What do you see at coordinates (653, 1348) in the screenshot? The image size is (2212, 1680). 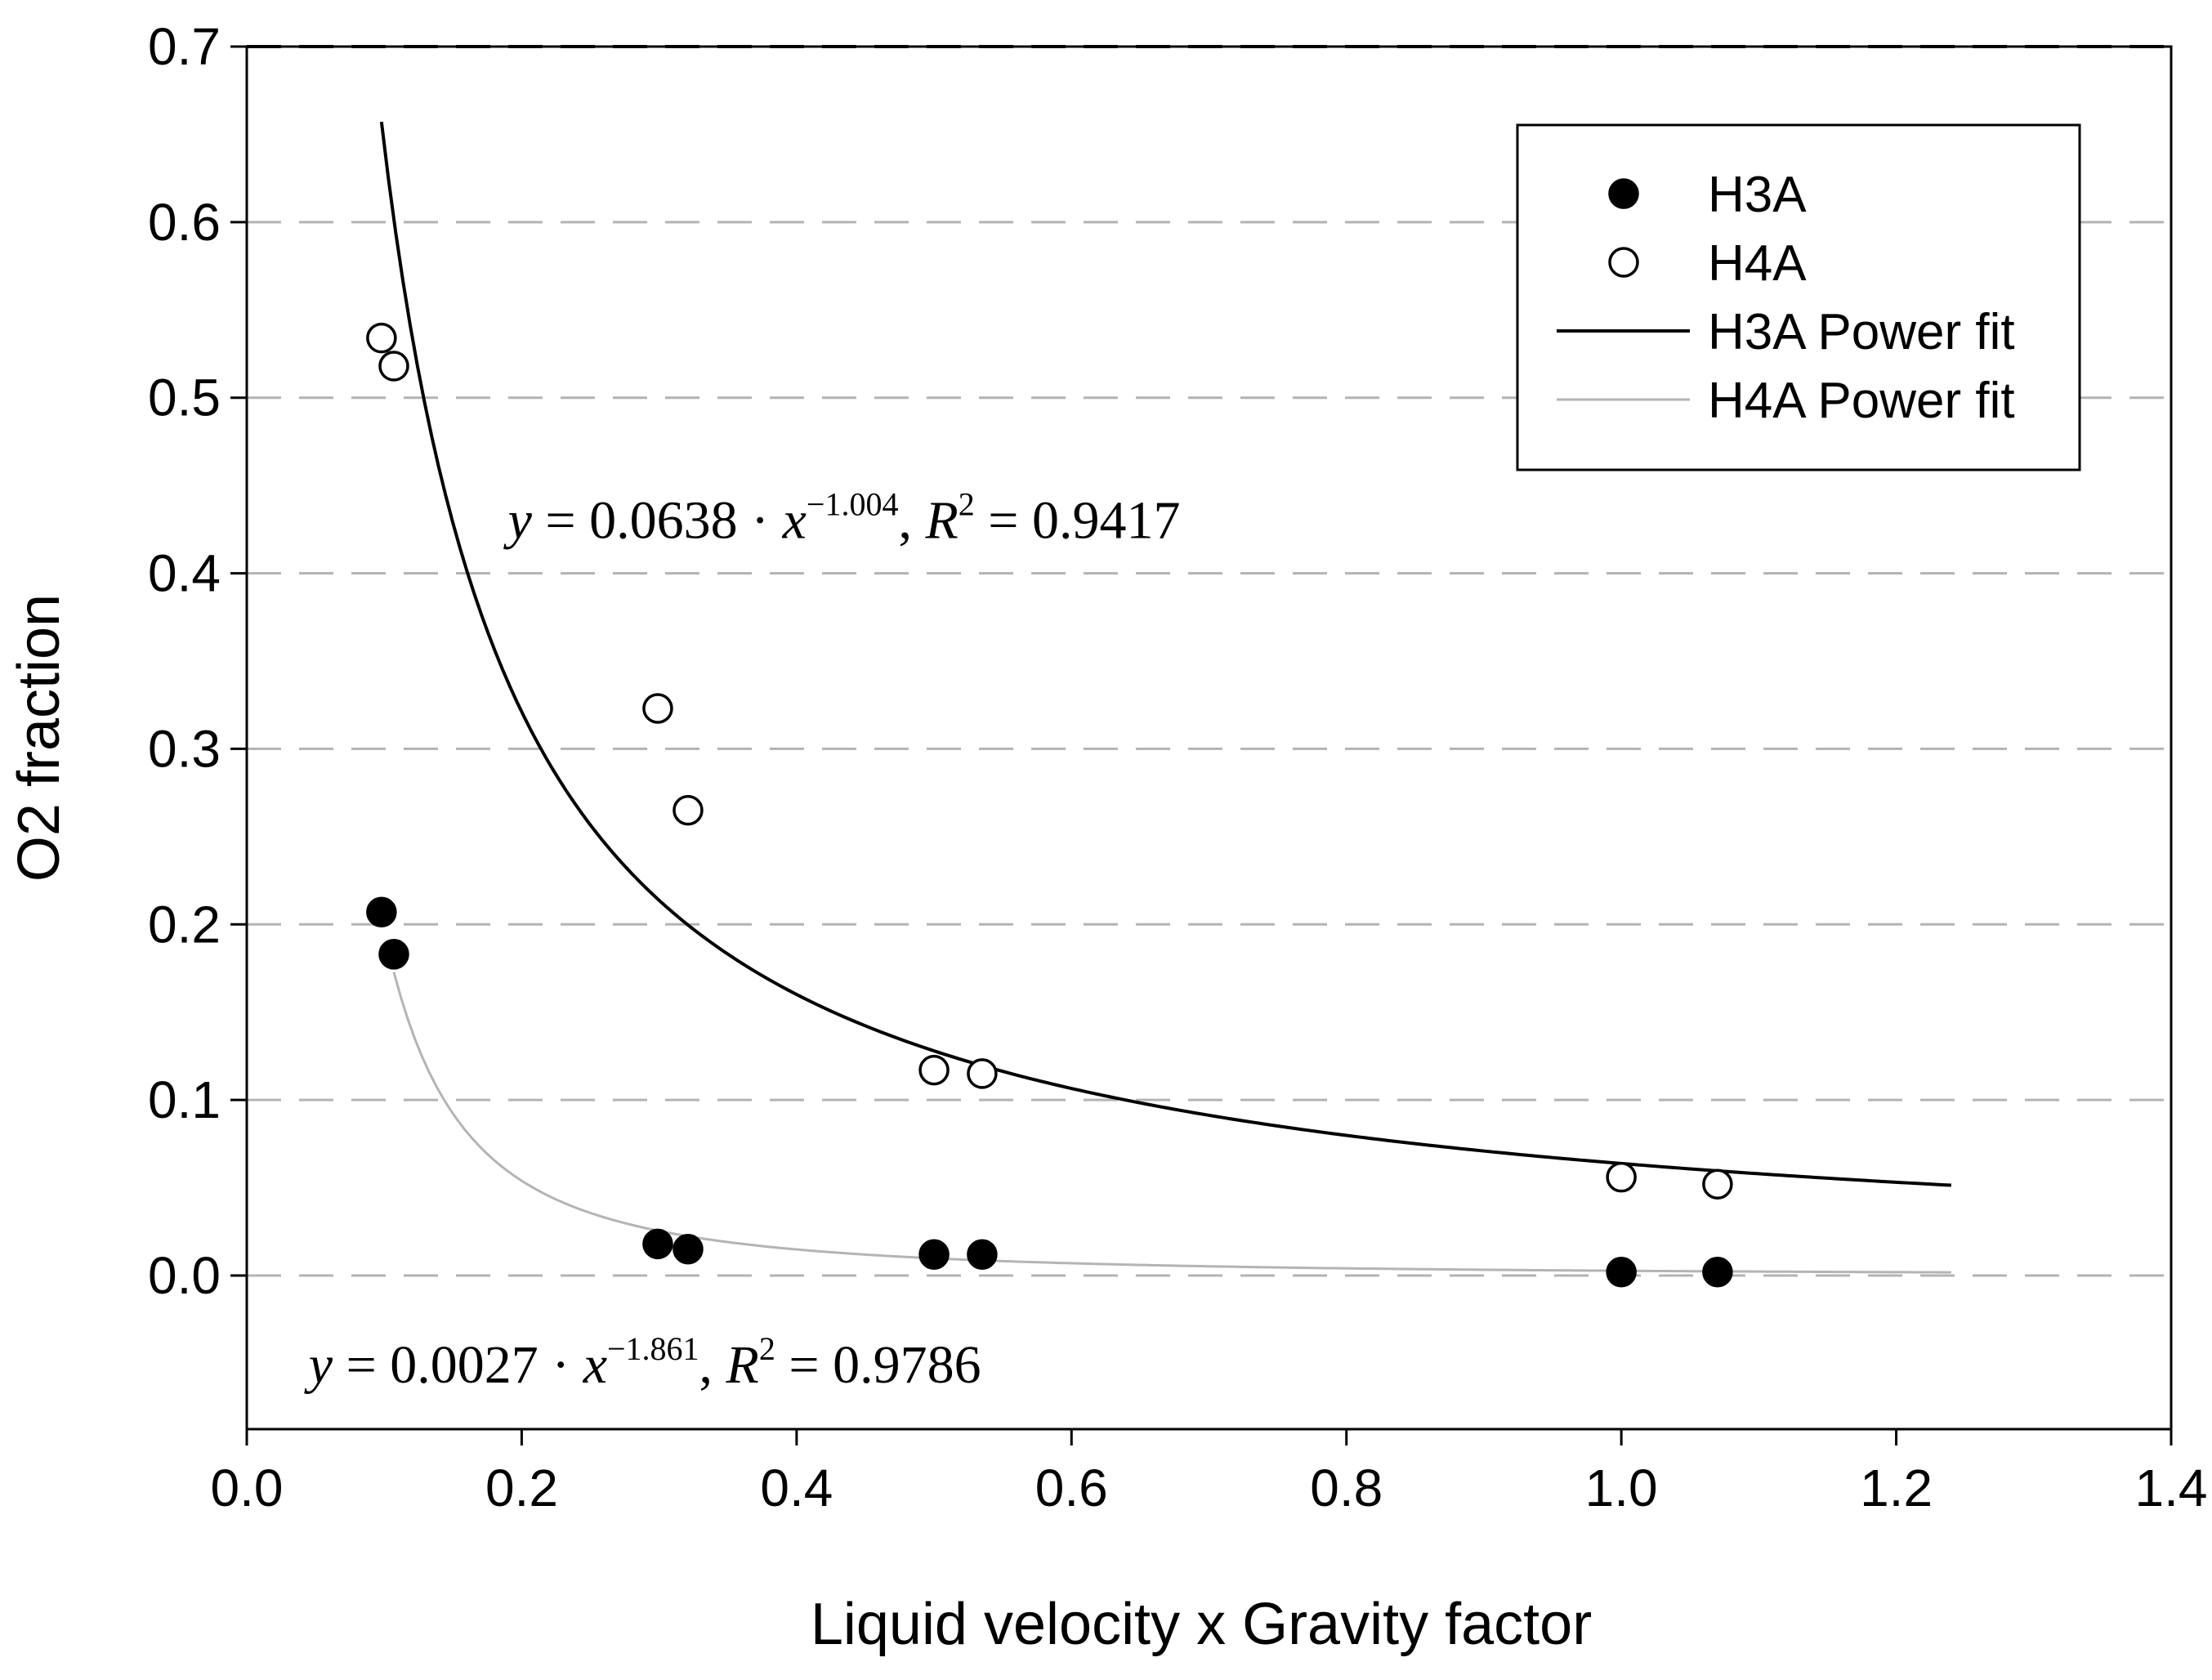 I see `annotation-eq-lower-part-3: −1.861` at bounding box center [653, 1348].